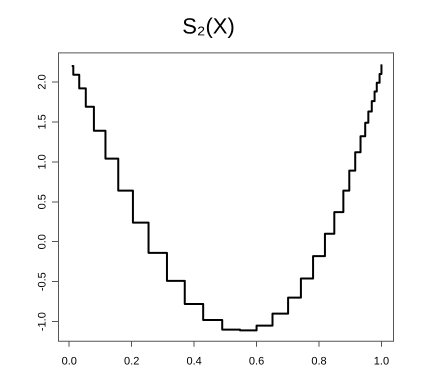 The width and height of the screenshot is (423, 386). What do you see at coordinates (42, 122) in the screenshot?
I see `y-tick-label: 1.5` at bounding box center [42, 122].